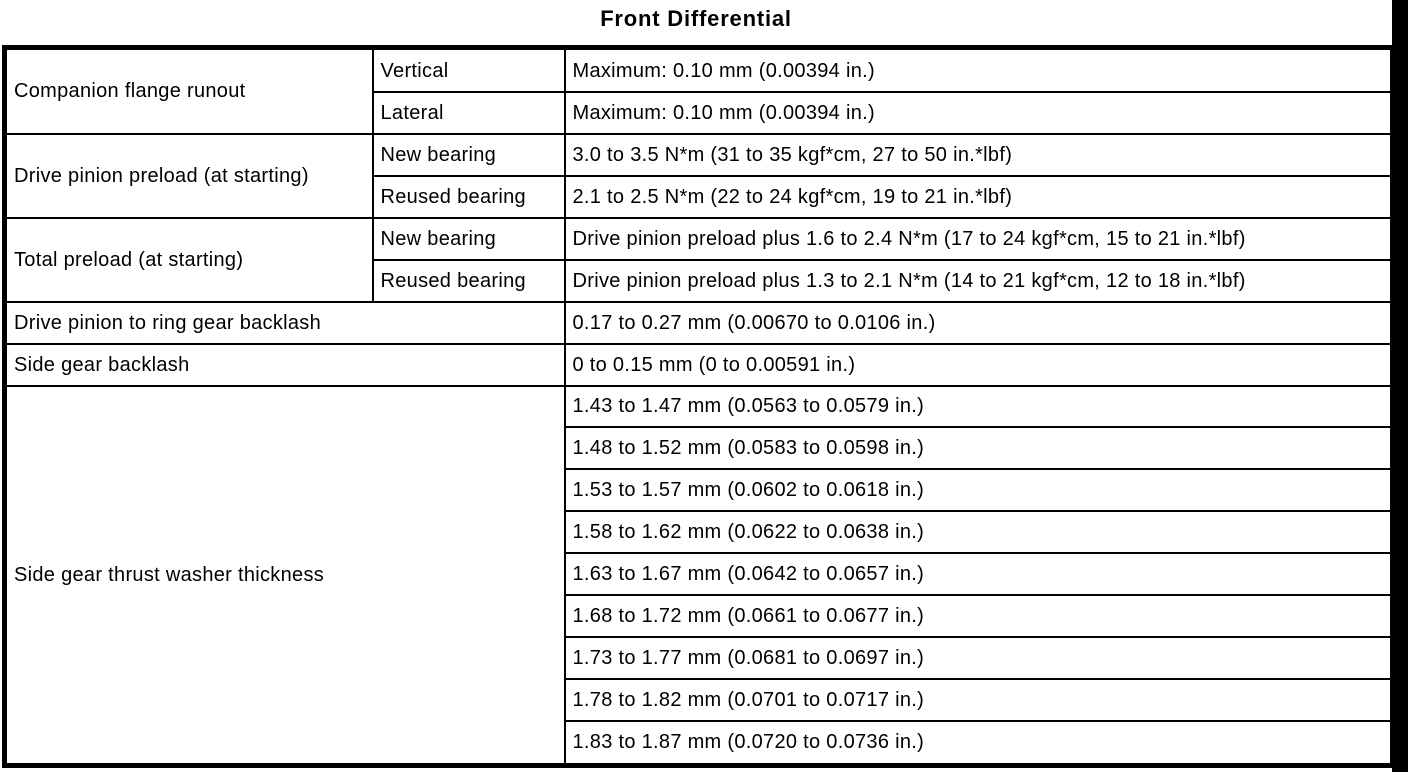  Describe the element at coordinates (978, 406) in the screenshot. I see `spec-value: 1.43 to 1.47 mm (0.0563 to 0.0579 in.)` at that location.